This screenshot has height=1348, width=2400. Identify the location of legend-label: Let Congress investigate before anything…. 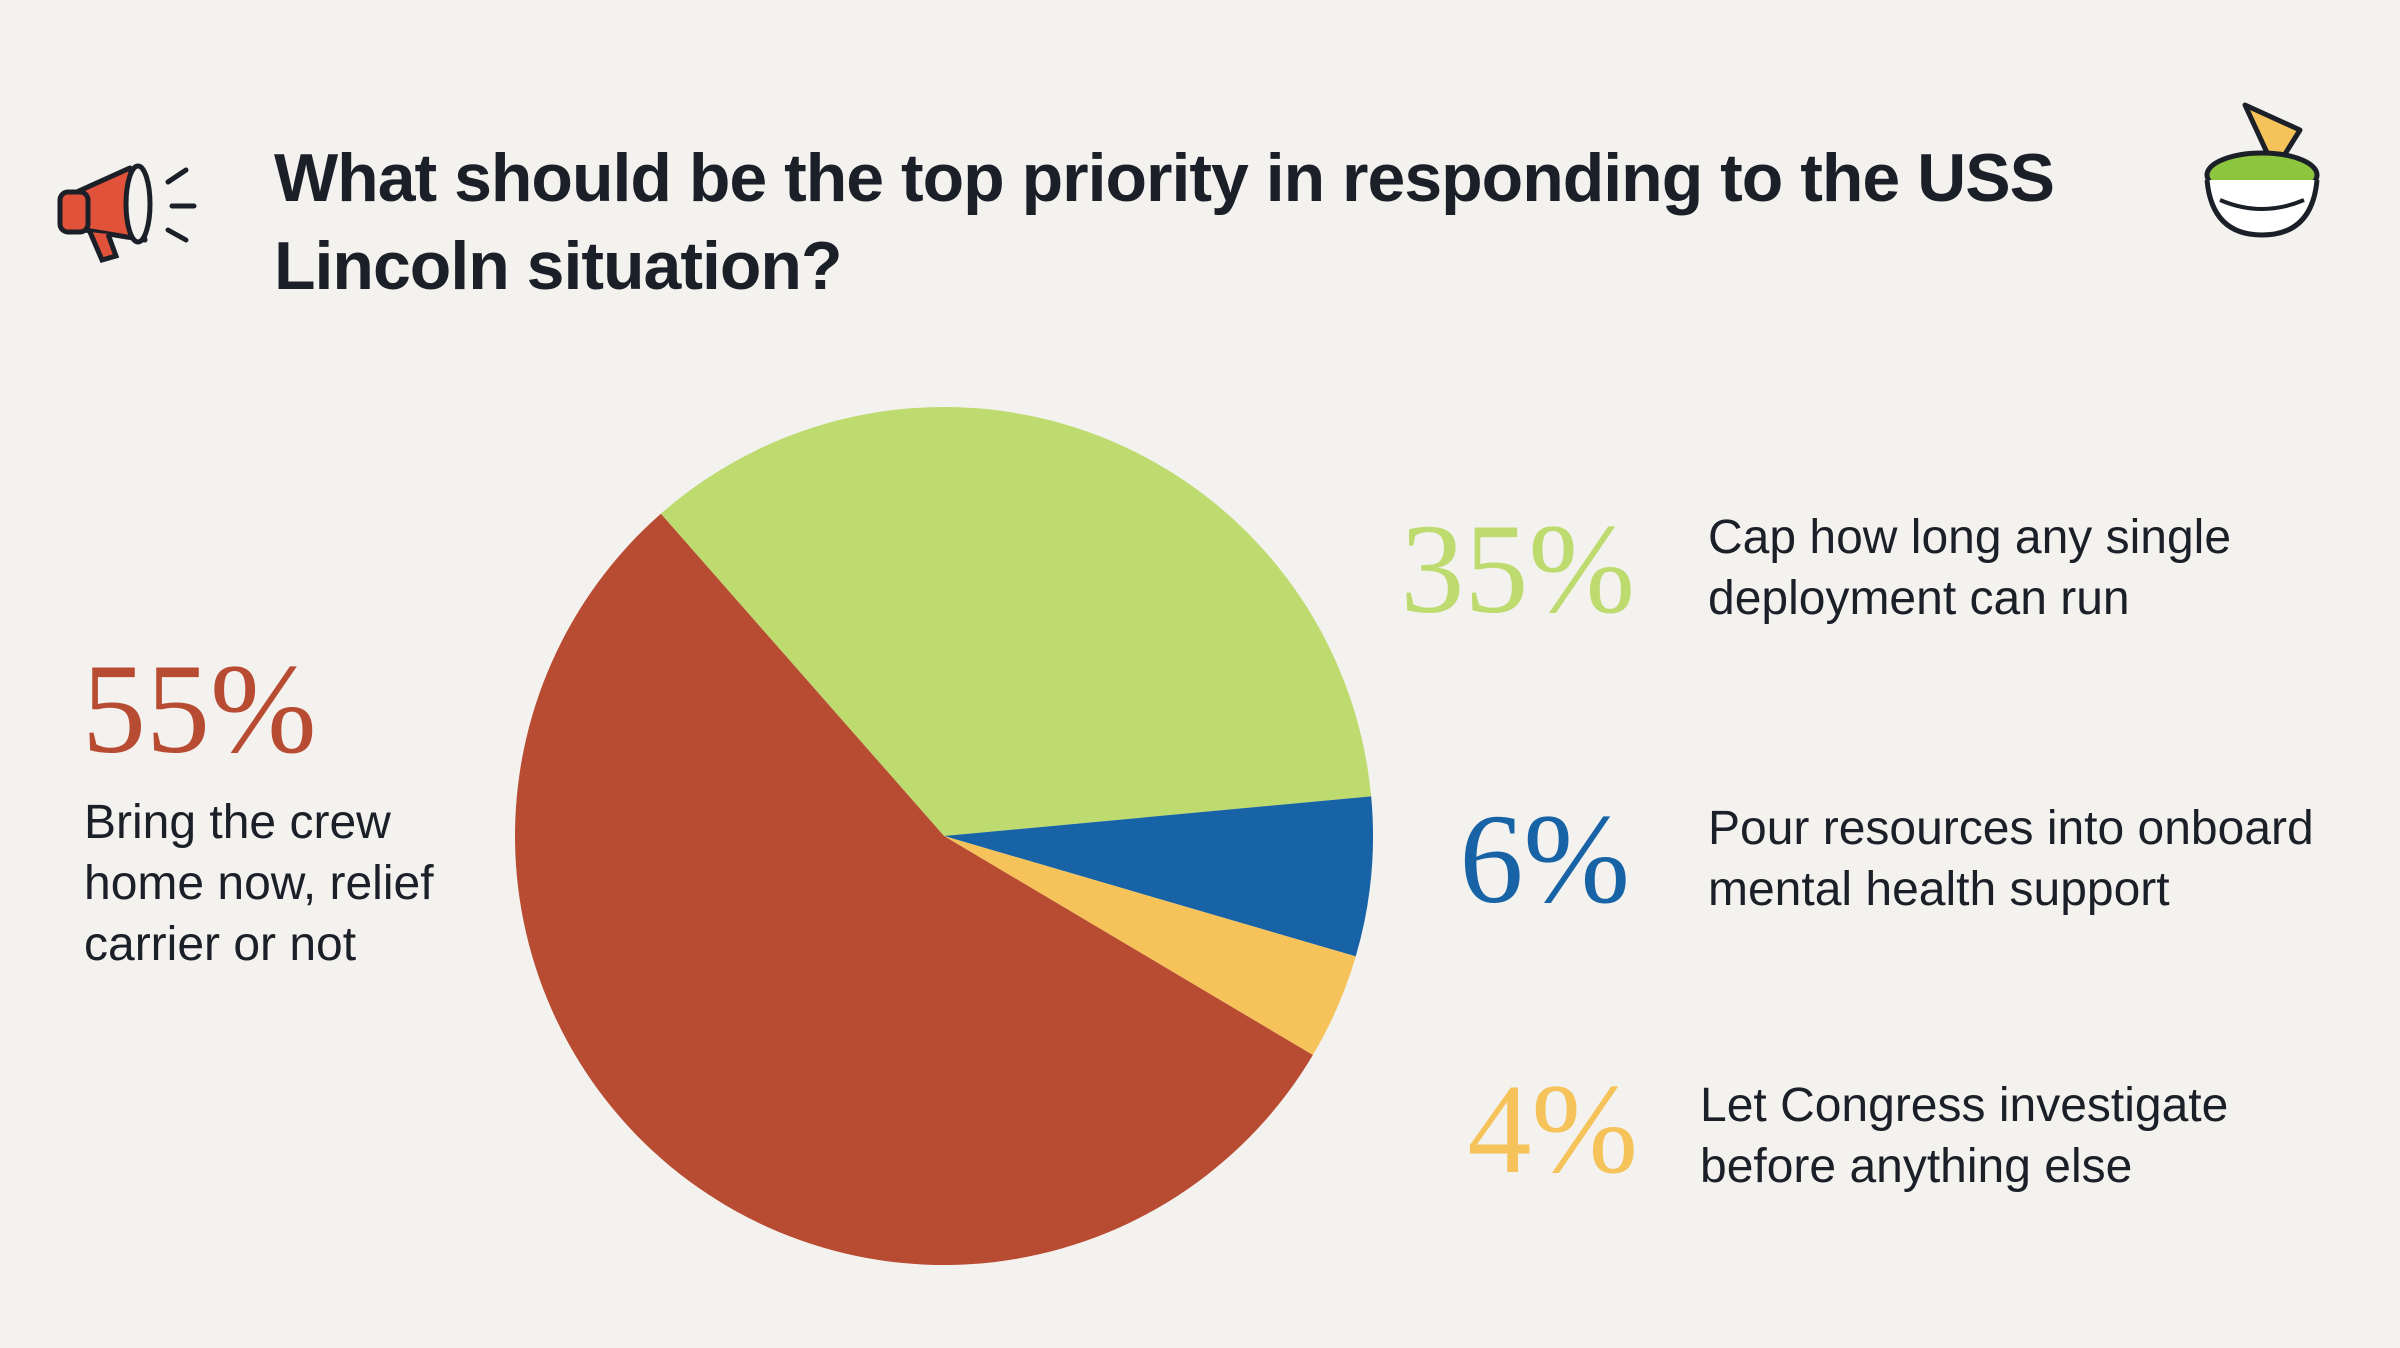
(1964, 1136).